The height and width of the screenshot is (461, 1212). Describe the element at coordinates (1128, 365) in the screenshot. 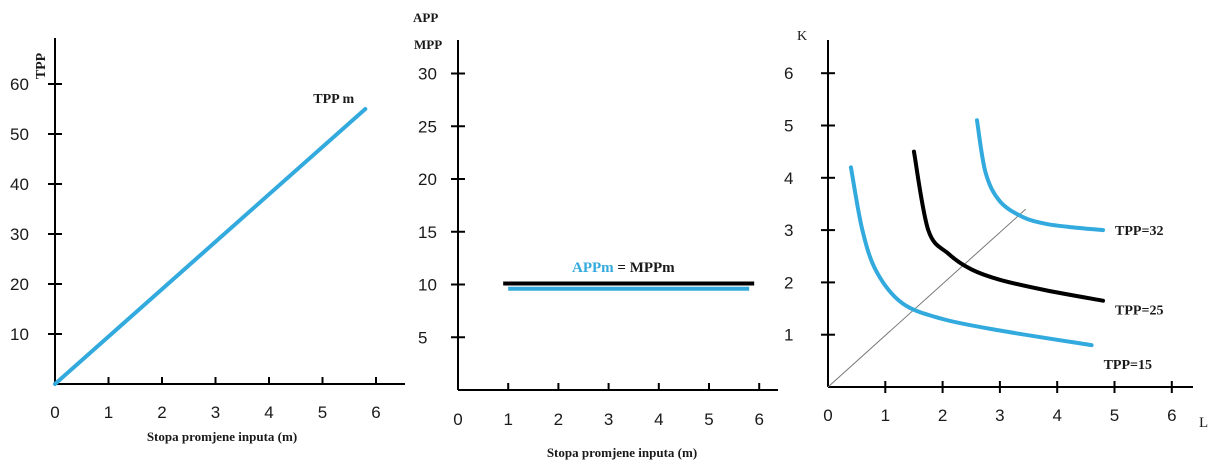

I see `isoquant-tpp-15-label: TPP=15` at that location.